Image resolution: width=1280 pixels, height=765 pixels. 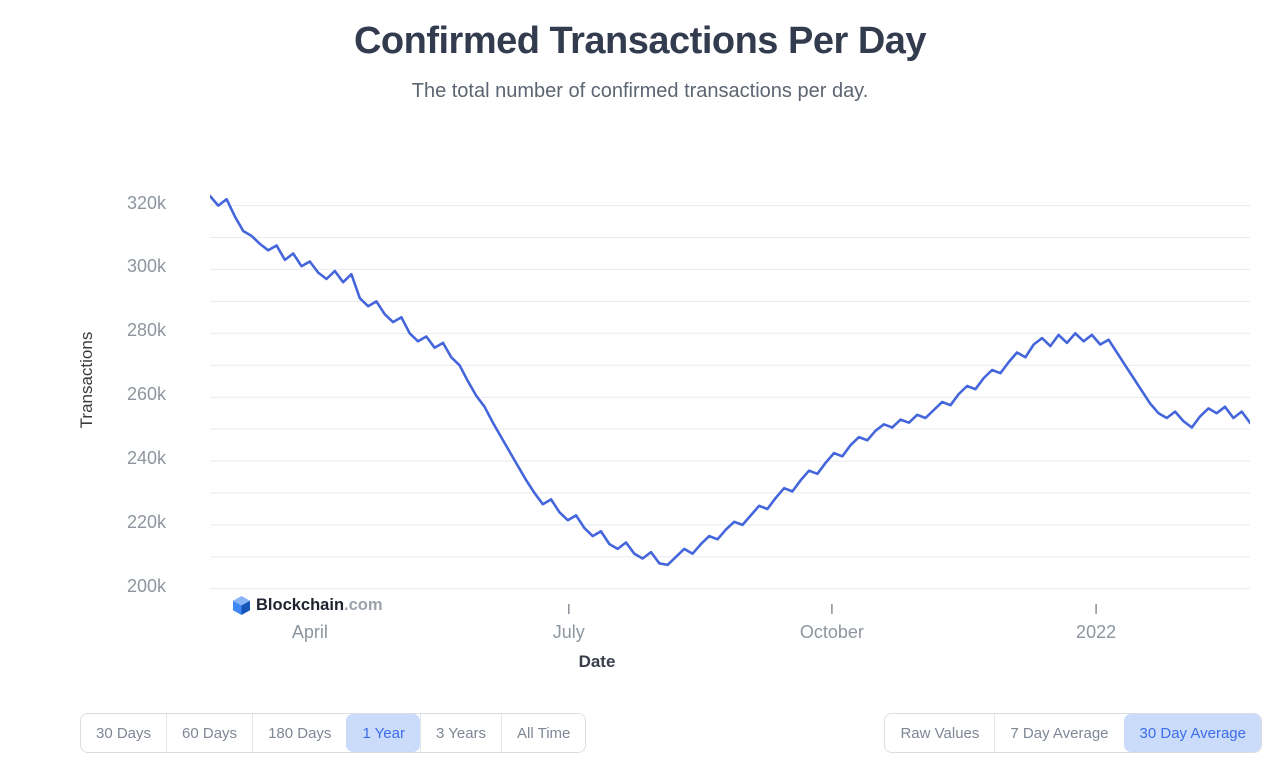 I want to click on mode-30-day-average-button: 30 Day Average, so click(x=1192, y=733).